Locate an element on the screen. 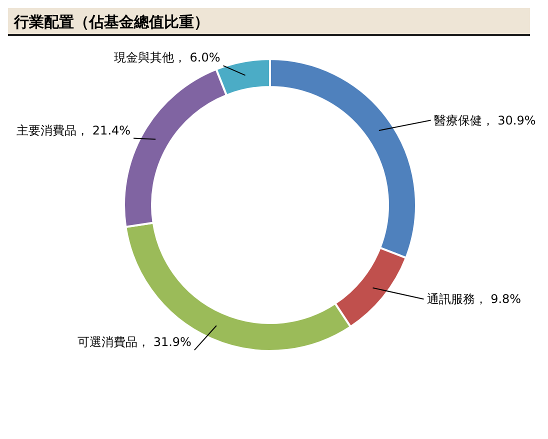 Image resolution: width=548 pixels, height=439 pixels. slice-label: 通訊服務， 9.8% is located at coordinates (474, 299).